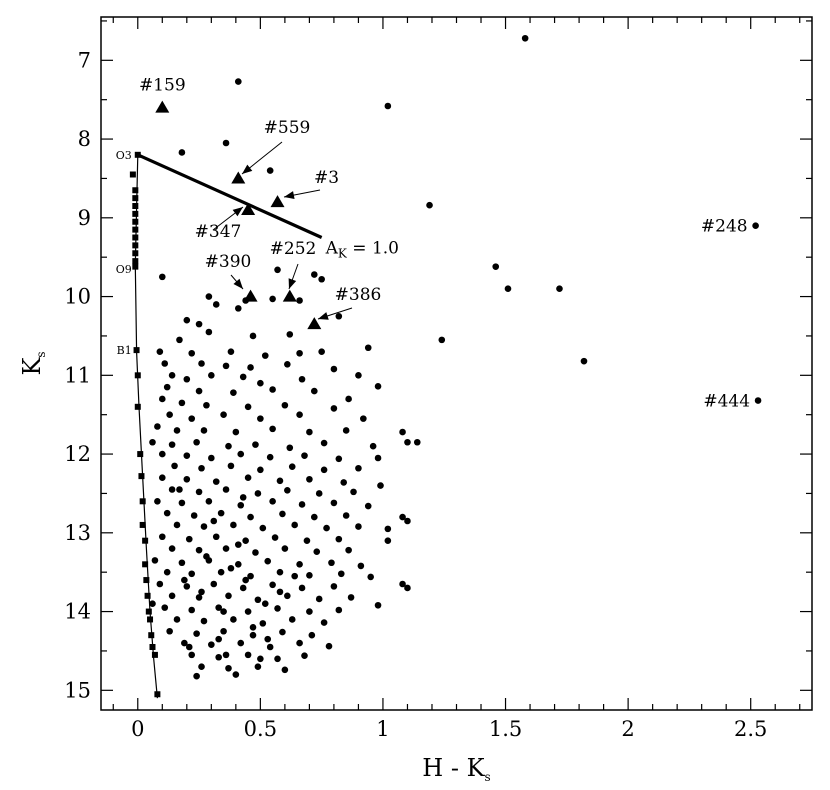  Describe the element at coordinates (84, 60) in the screenshot. I see `y-tick-label: 7` at that location.